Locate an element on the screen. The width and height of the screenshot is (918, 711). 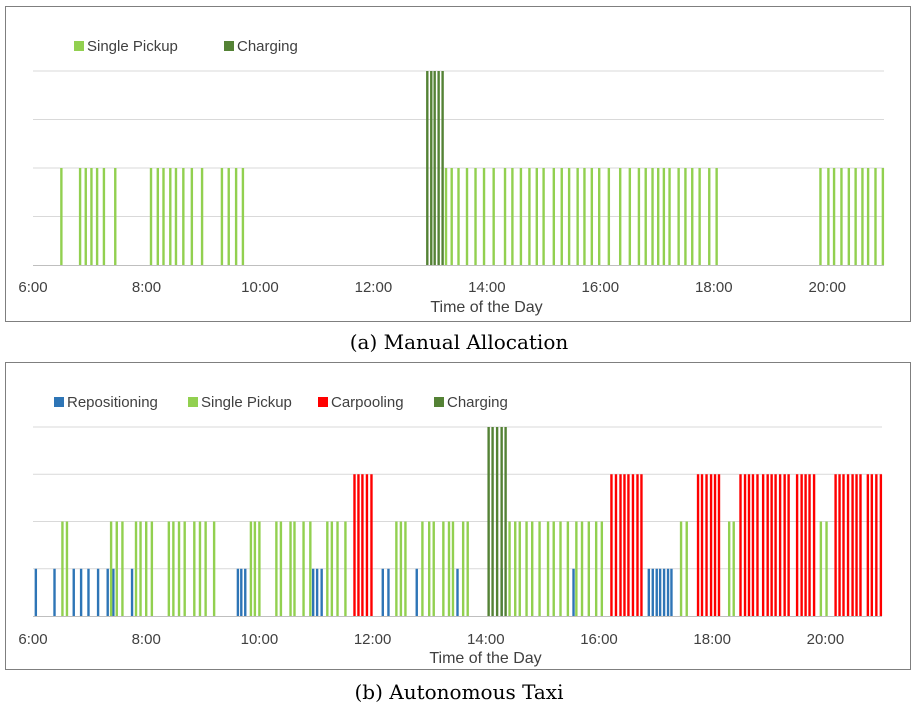
legend-item-charging: Charging is located at coordinates (471, 402).